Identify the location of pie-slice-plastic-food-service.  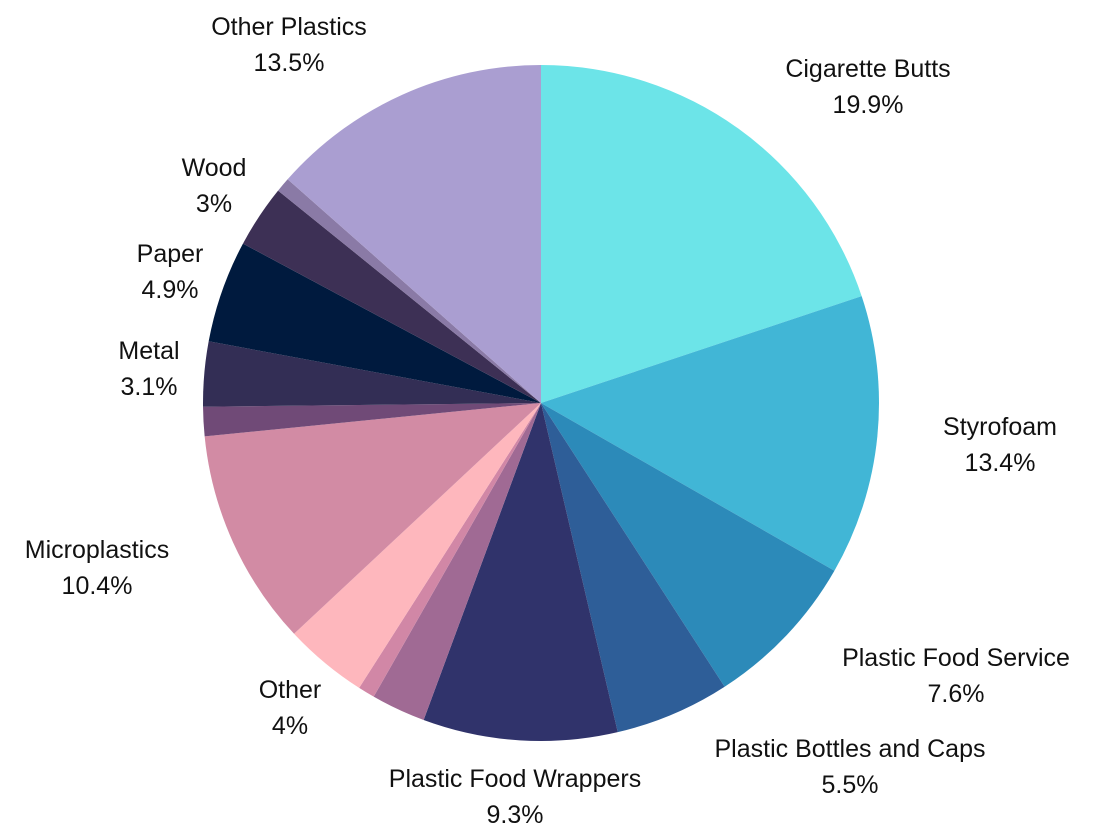
(688, 545).